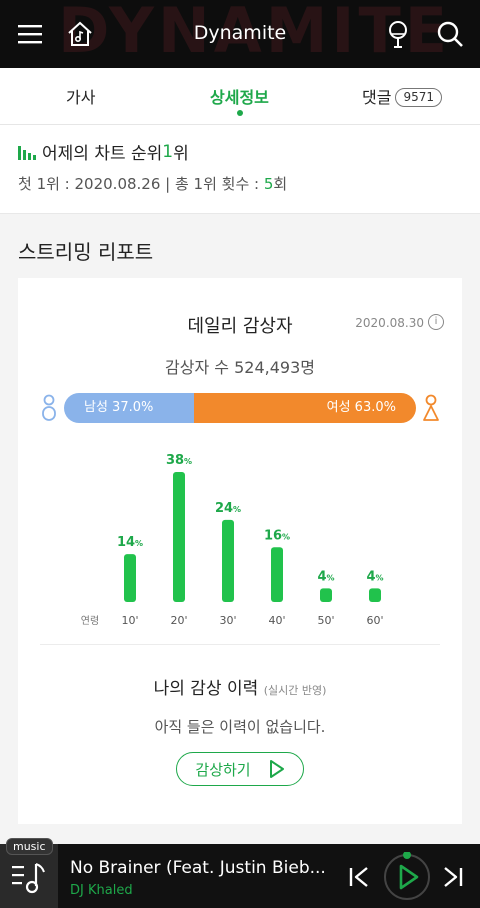 The height and width of the screenshot is (908, 480). What do you see at coordinates (86, 252) in the screenshot?
I see `report-title: 스트리밍 리포트` at bounding box center [86, 252].